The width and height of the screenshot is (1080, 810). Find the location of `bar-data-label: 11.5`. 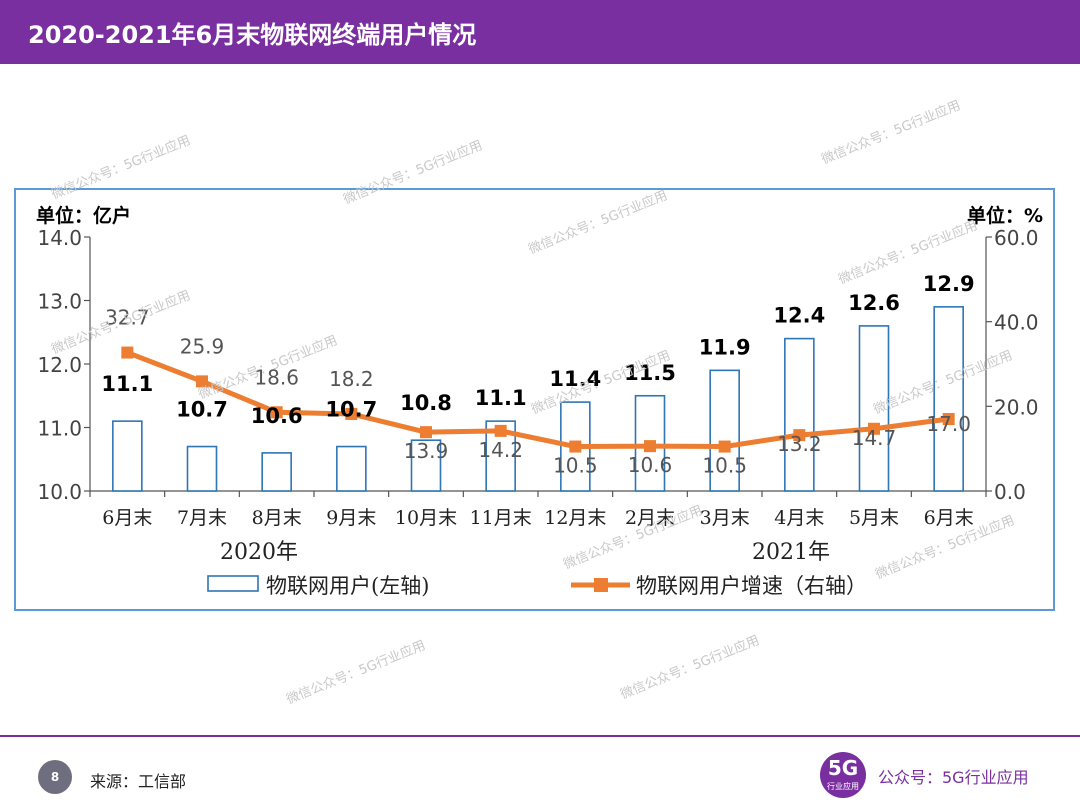

bar-data-label: 11.5 is located at coordinates (650, 373).